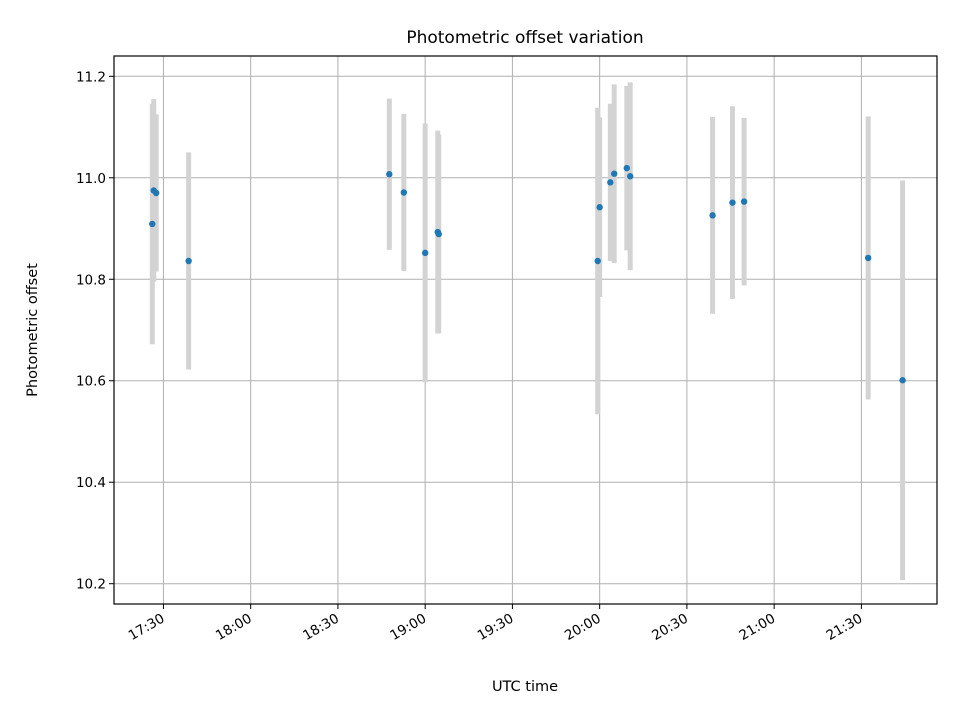 The width and height of the screenshot is (960, 720). Describe the element at coordinates (91, 382) in the screenshot. I see `y-tick-label: 10.6` at that location.